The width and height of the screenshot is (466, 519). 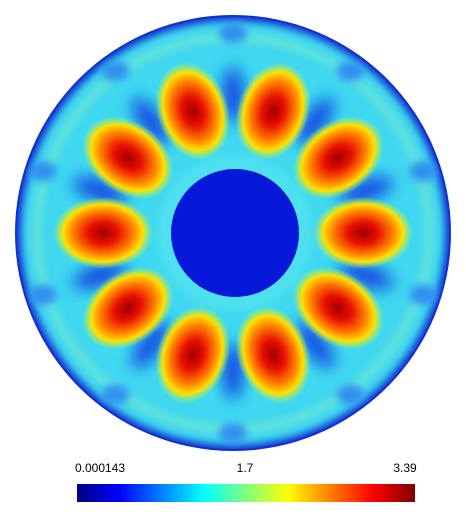 I want to click on colorbar-min: 0.000143, so click(x=100, y=468).